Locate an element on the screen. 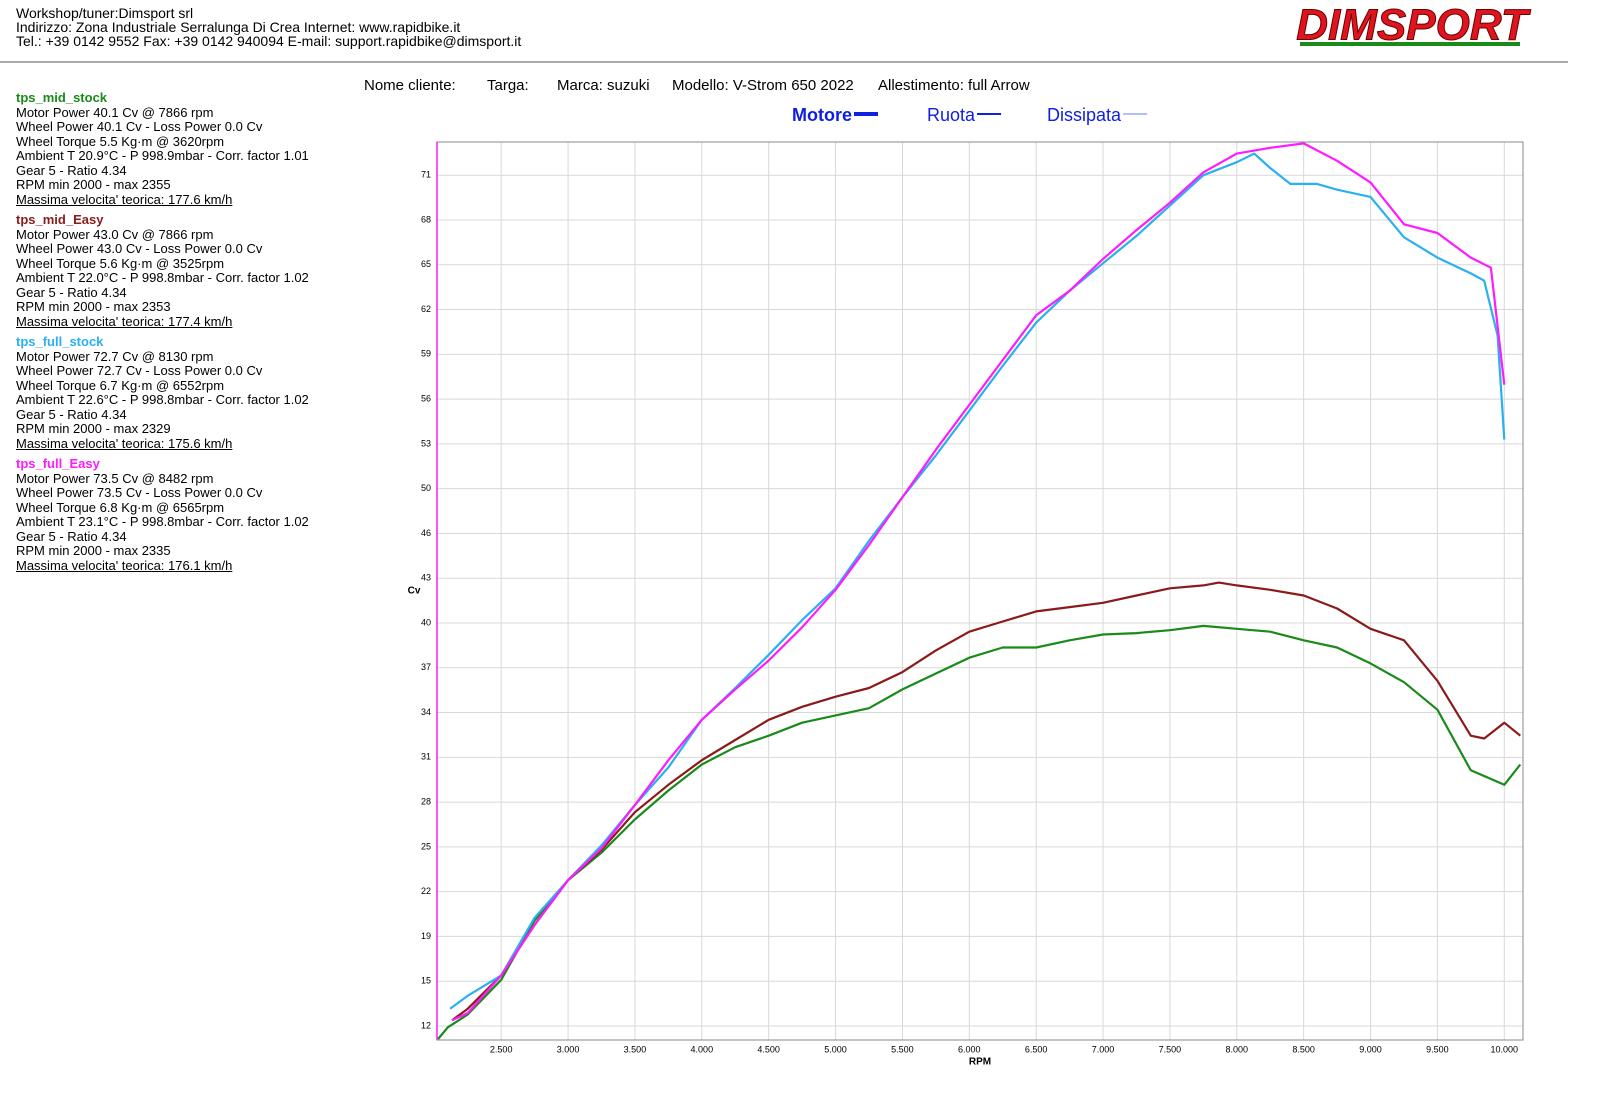 This screenshot has width=1600, height=1094. series-info: Motor Power 73.5 Cv @ 8482 rpm is located at coordinates (115, 478).